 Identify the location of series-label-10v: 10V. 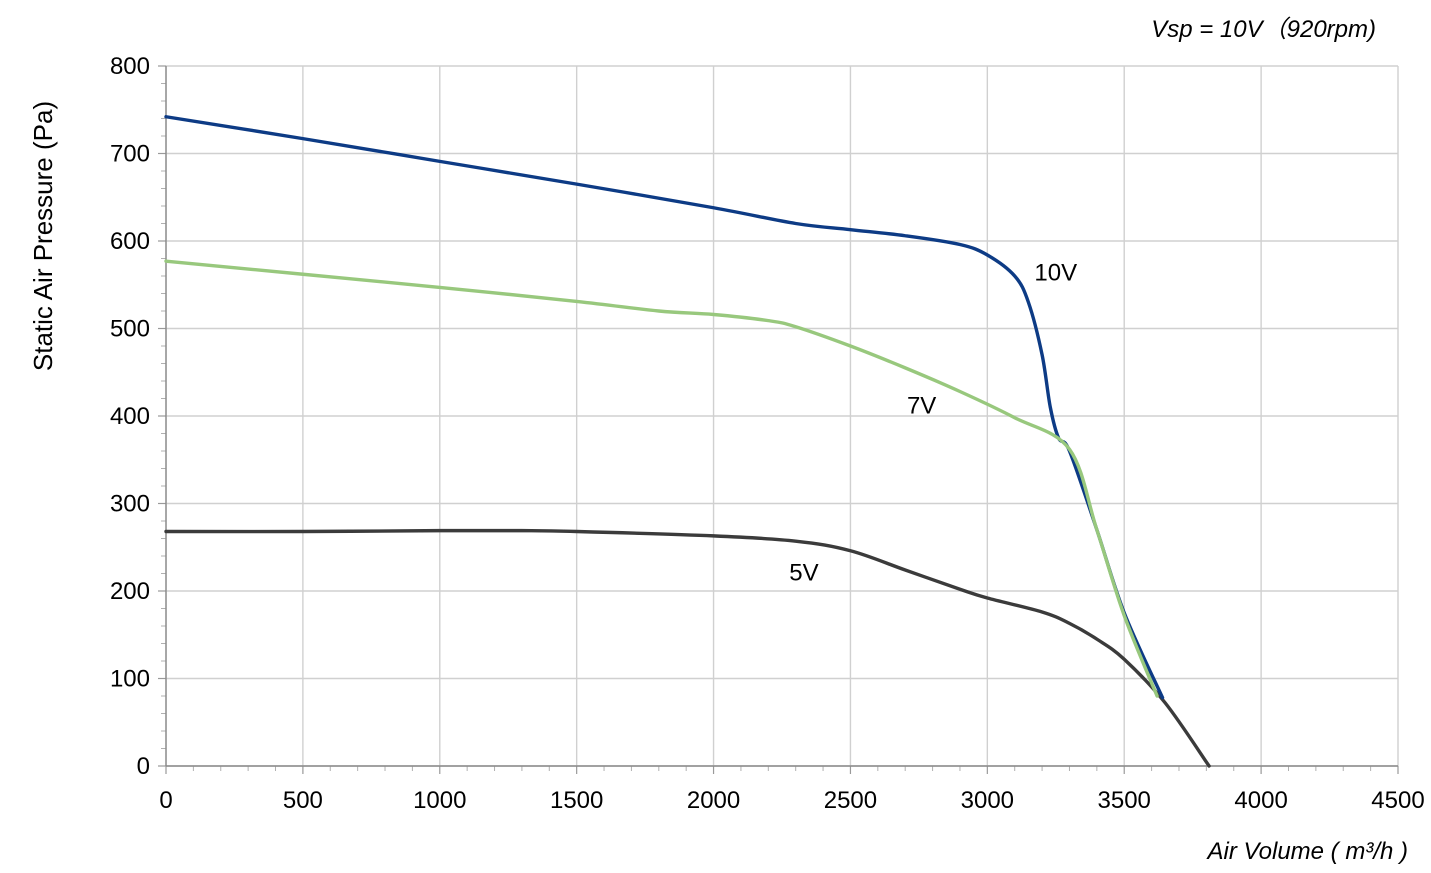
(1055, 272).